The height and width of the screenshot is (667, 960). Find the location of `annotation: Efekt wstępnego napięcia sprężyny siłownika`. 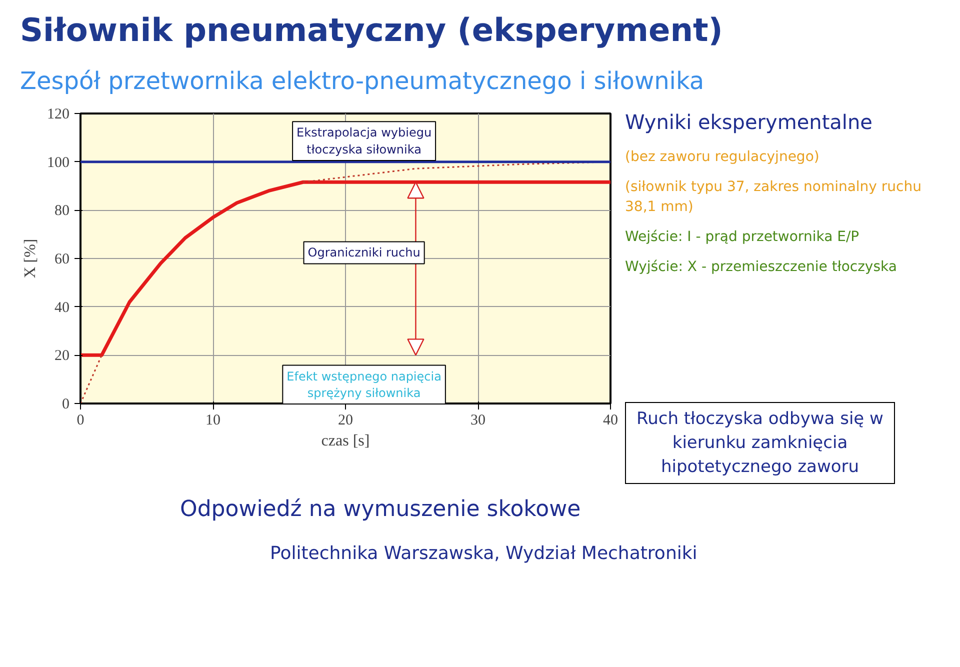

annotation: Efekt wstępnego napięcia sprężyny siłownika is located at coordinates (364, 384).